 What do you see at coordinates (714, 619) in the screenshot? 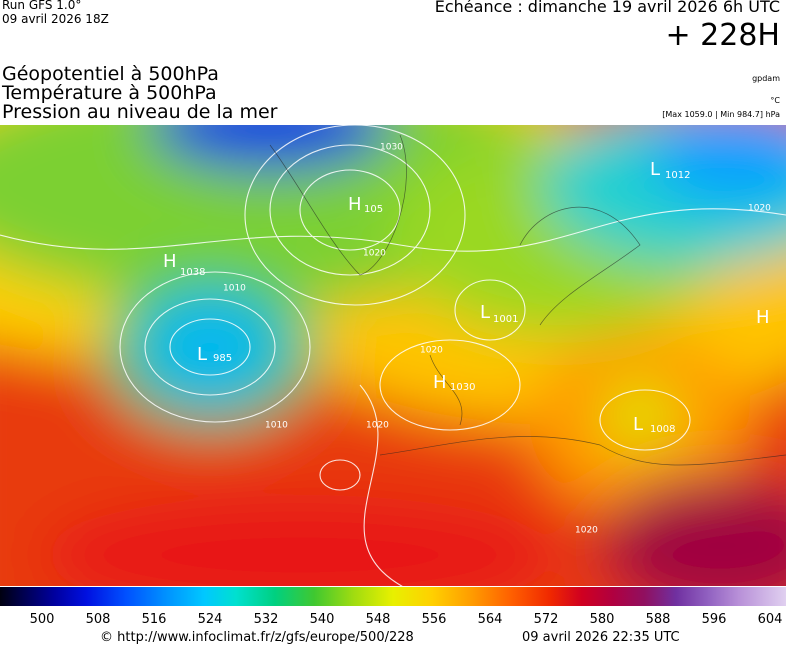
I see `colorbar-tick-label: 596` at bounding box center [714, 619].